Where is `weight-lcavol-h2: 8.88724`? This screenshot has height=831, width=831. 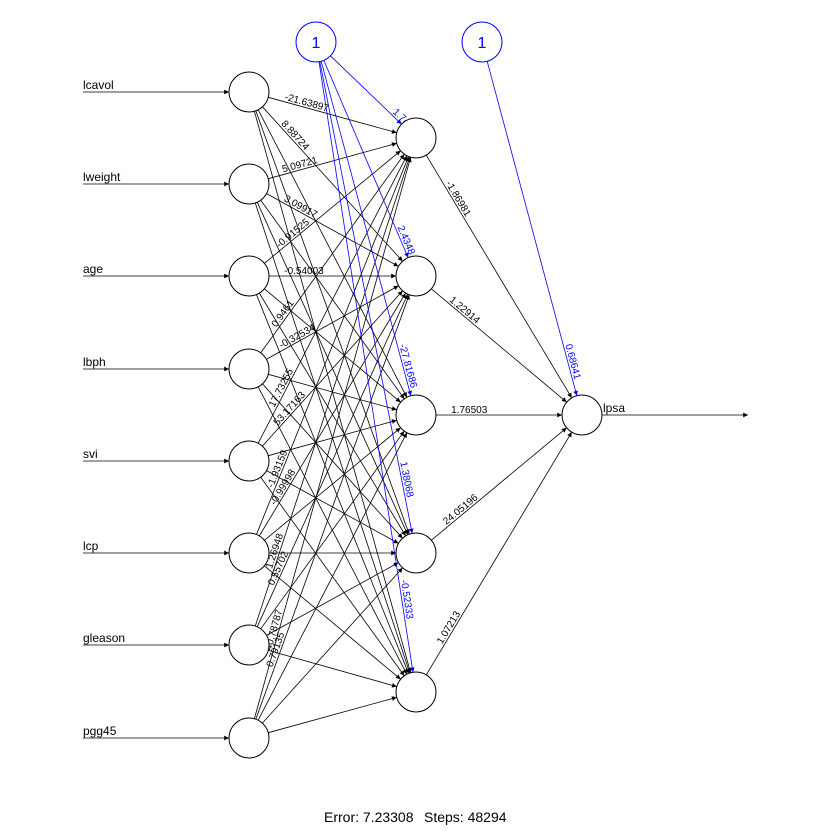 weight-lcavol-h2: 8.88724 is located at coordinates (295, 136).